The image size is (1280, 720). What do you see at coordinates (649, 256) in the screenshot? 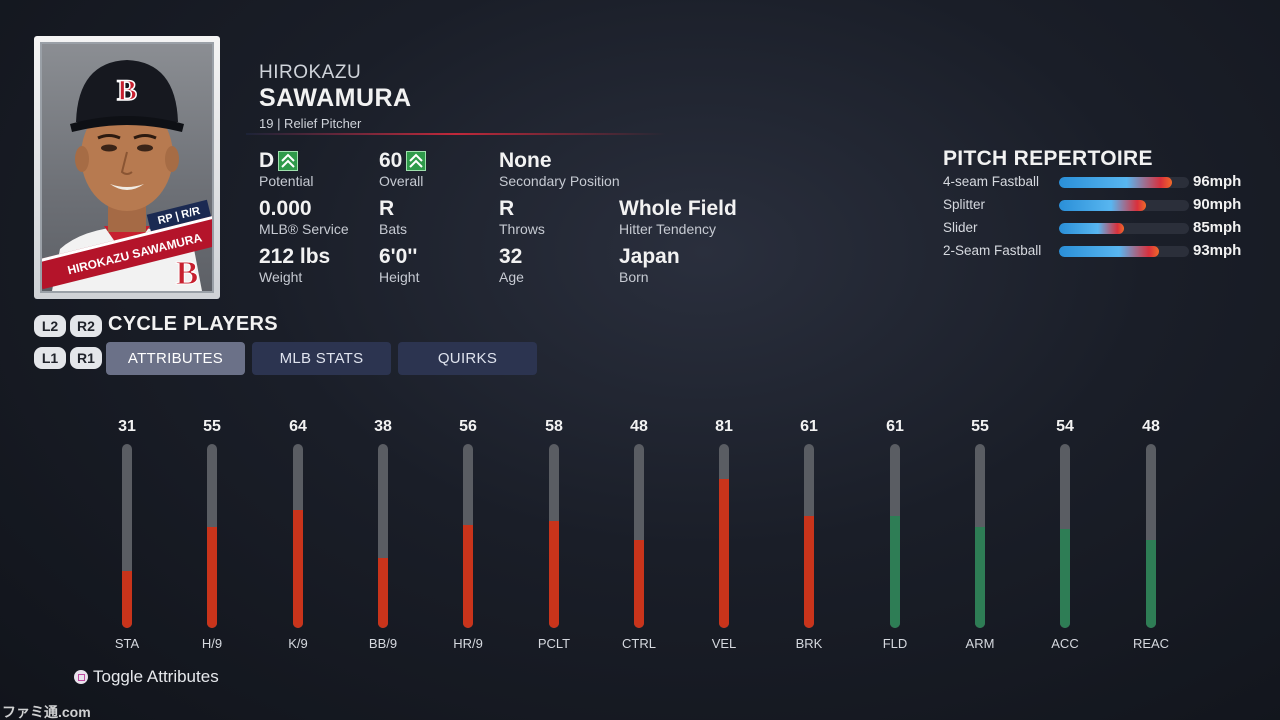
I see `born-value: Japan` at bounding box center [649, 256].